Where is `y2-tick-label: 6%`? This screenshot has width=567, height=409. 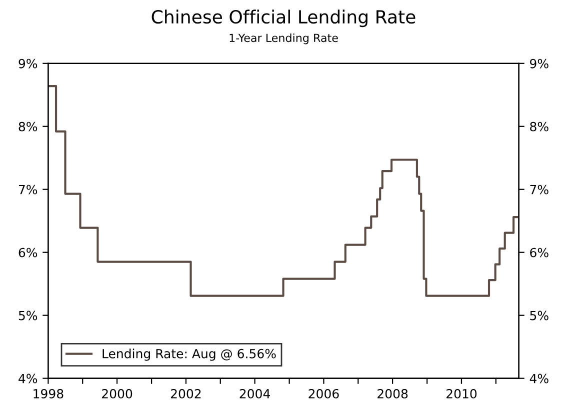
y2-tick-label: 6% is located at coordinates (539, 253).